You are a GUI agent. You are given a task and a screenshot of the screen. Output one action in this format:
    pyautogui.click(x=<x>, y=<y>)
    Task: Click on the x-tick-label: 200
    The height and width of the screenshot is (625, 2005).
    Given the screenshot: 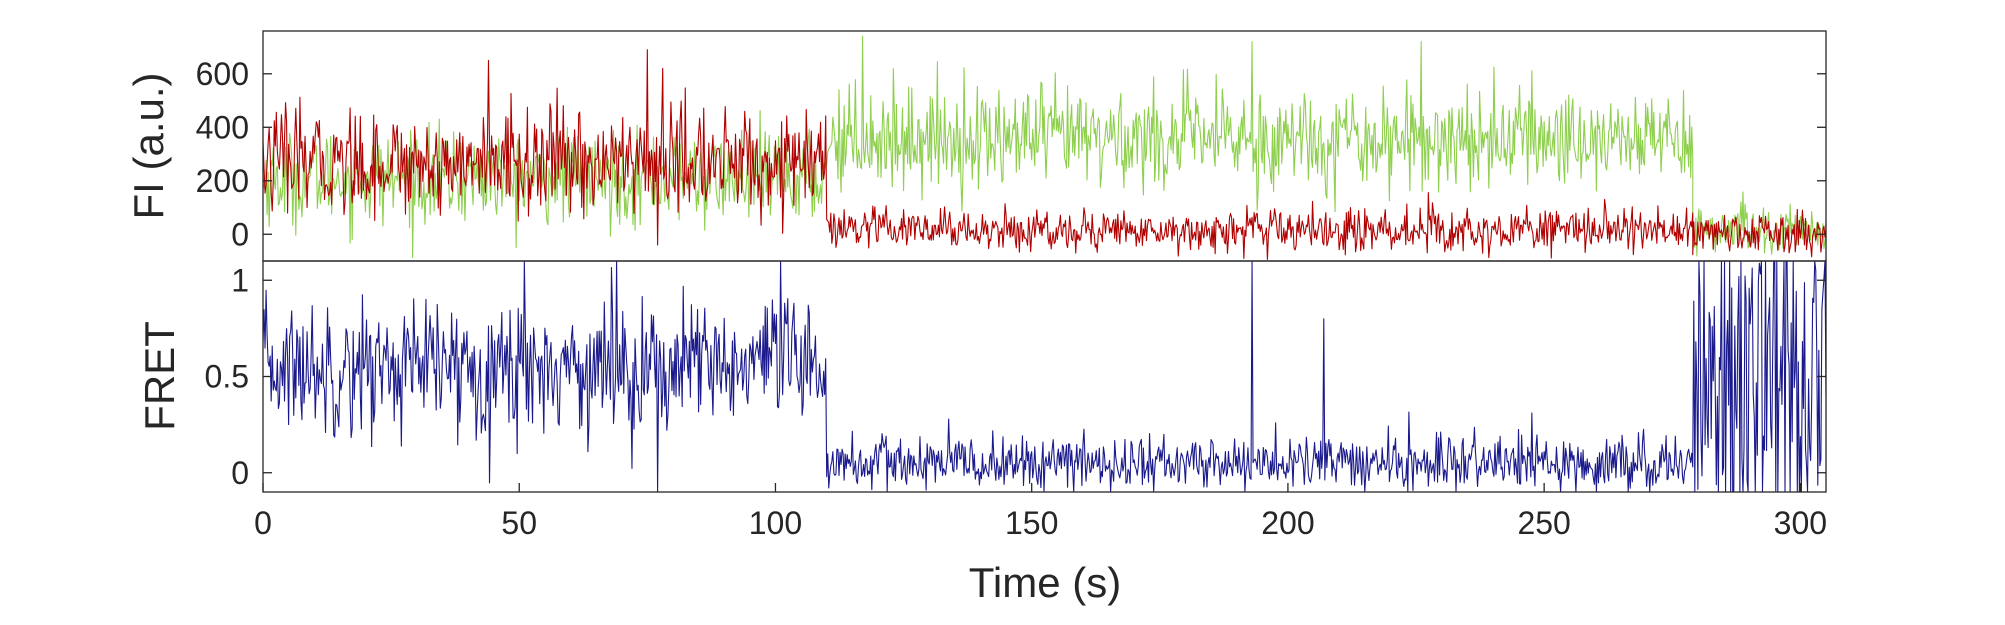 What is the action you would take?
    pyautogui.click(x=1287, y=523)
    